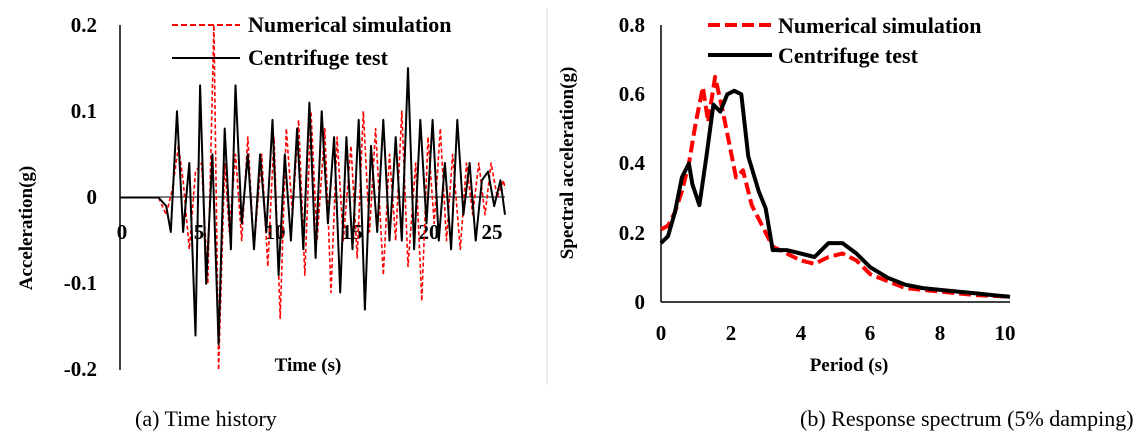  What do you see at coordinates (632, 94) in the screenshot?
I see `ytick-label: 0.6` at bounding box center [632, 94].